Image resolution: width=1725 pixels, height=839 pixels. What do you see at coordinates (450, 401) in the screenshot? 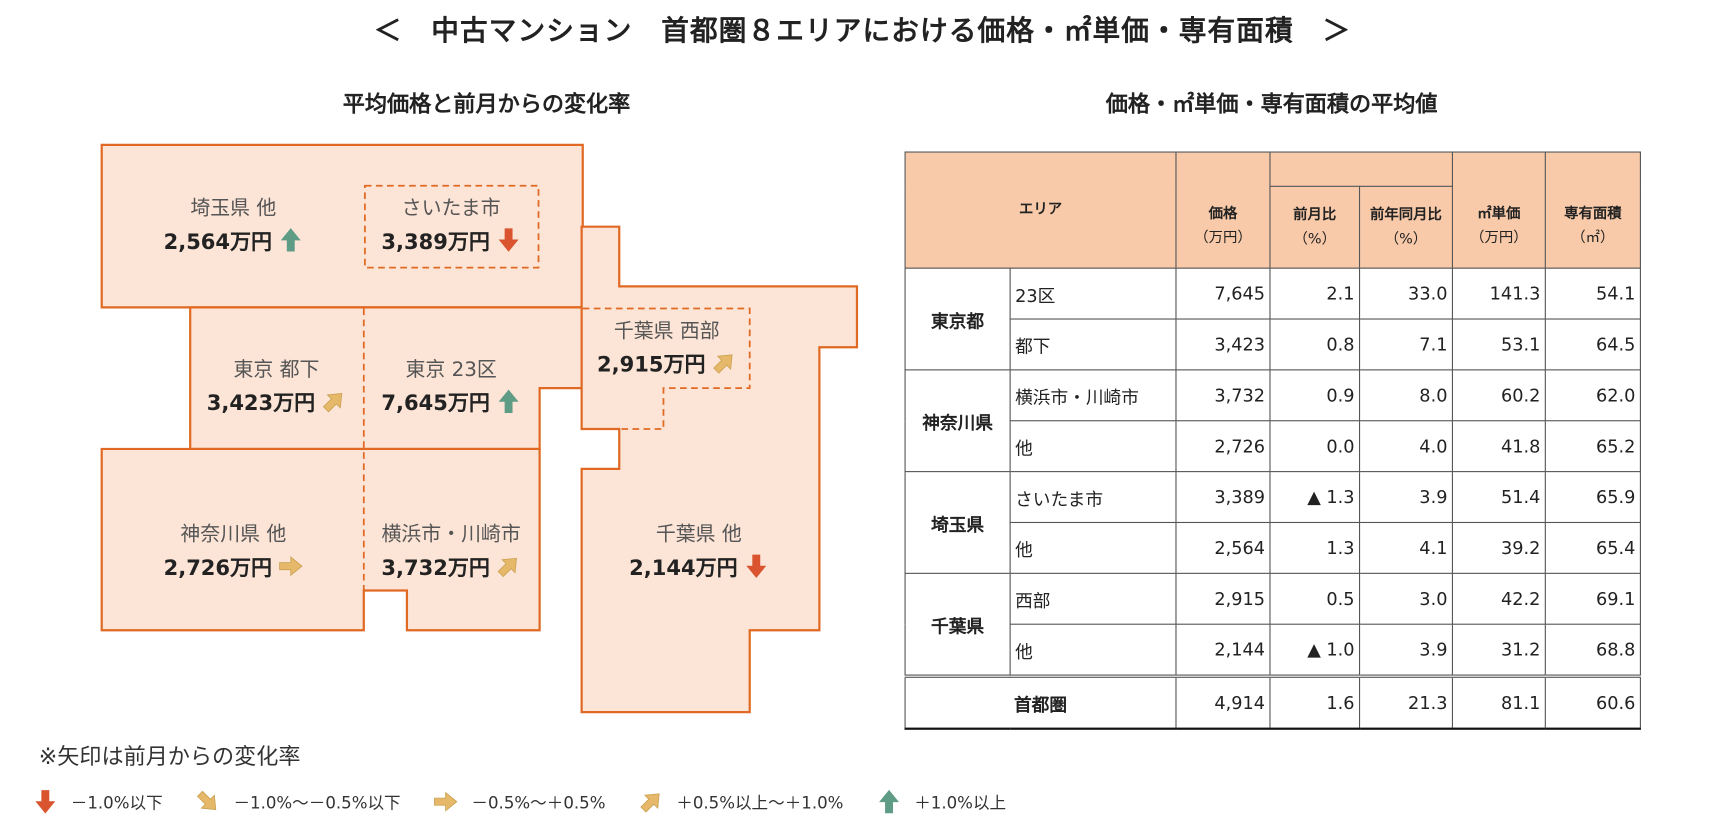
I see `area-price: 7,645万円` at bounding box center [450, 401].